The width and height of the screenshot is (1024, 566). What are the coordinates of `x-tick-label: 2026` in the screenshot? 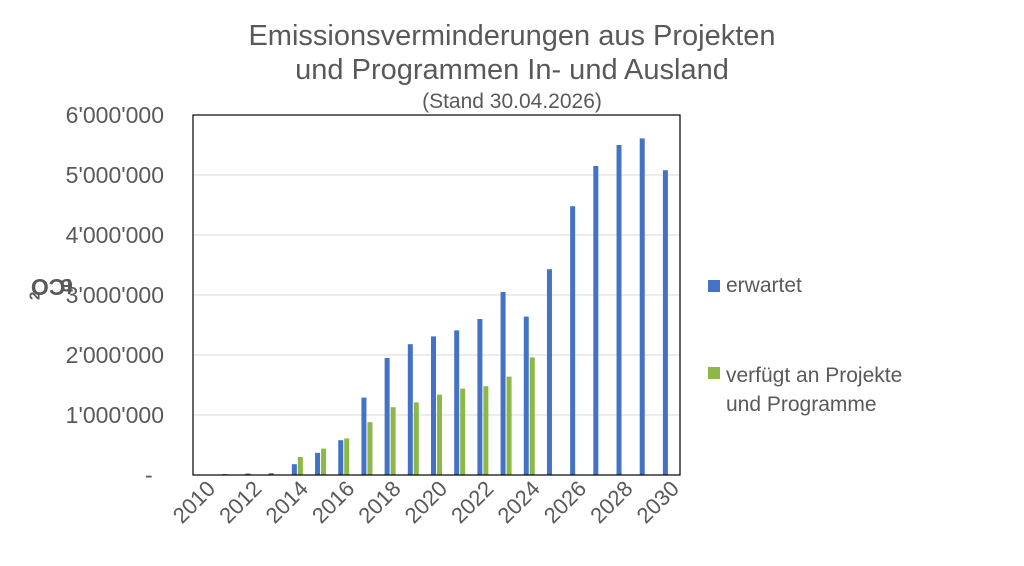 It's located at (565, 502).